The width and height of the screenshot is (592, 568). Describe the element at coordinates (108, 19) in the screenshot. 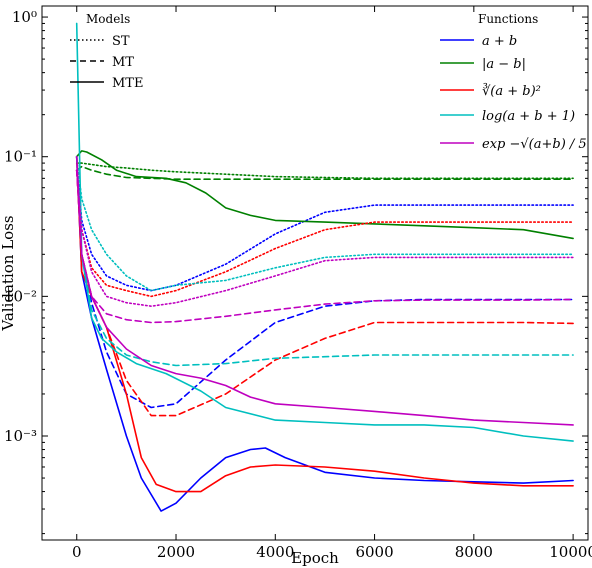

I see `legend-models-title: Models` at that location.